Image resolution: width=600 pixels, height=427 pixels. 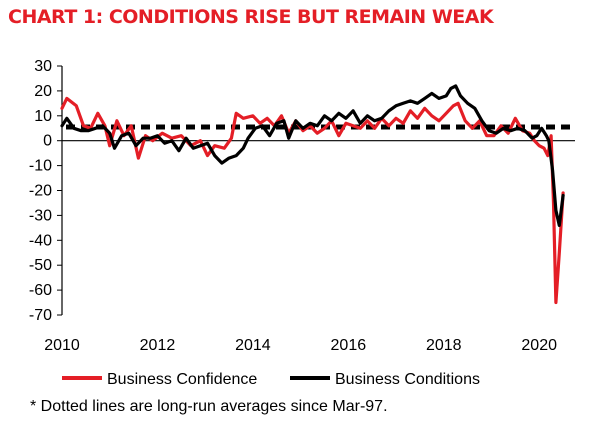 What do you see at coordinates (40, 215) in the screenshot?
I see `y-tick-label: -30` at bounding box center [40, 215].